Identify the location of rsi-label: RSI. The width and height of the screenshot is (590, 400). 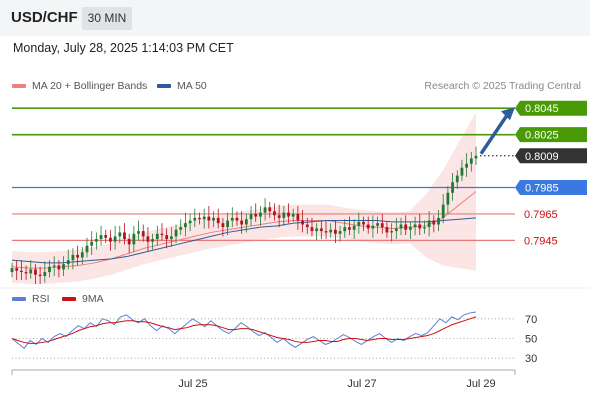
(41, 299).